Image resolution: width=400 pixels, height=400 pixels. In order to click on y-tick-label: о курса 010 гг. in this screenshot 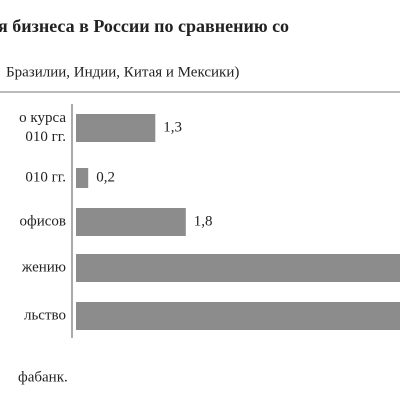, I will do `click(42, 127)`.